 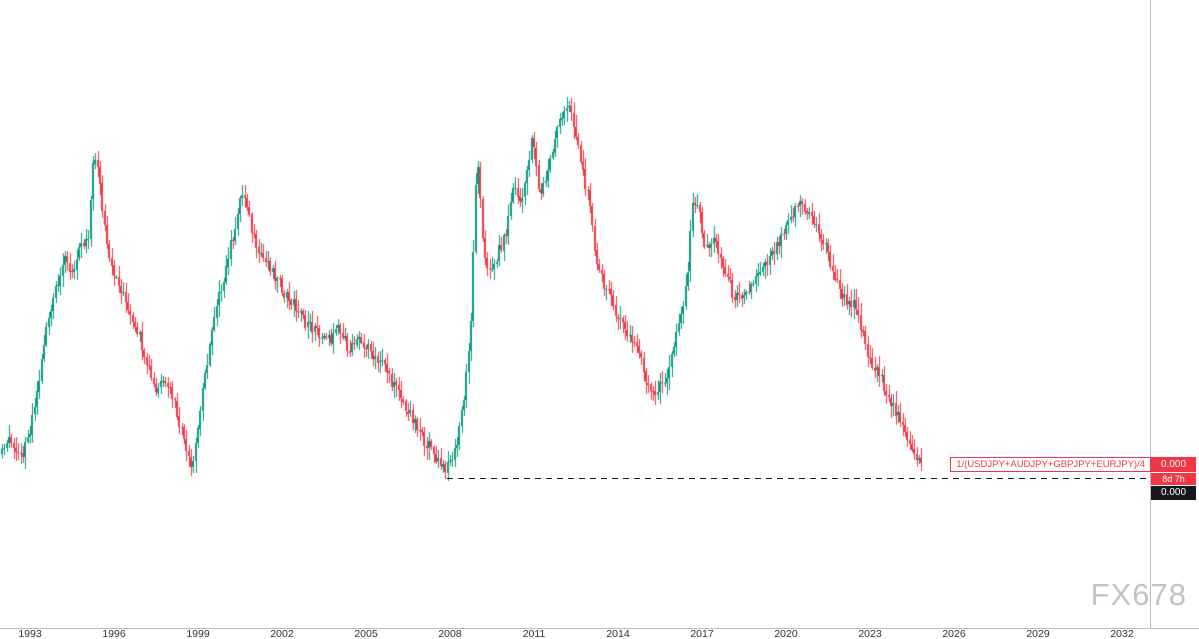 I want to click on x-axis-label: 2005, so click(x=366, y=633).